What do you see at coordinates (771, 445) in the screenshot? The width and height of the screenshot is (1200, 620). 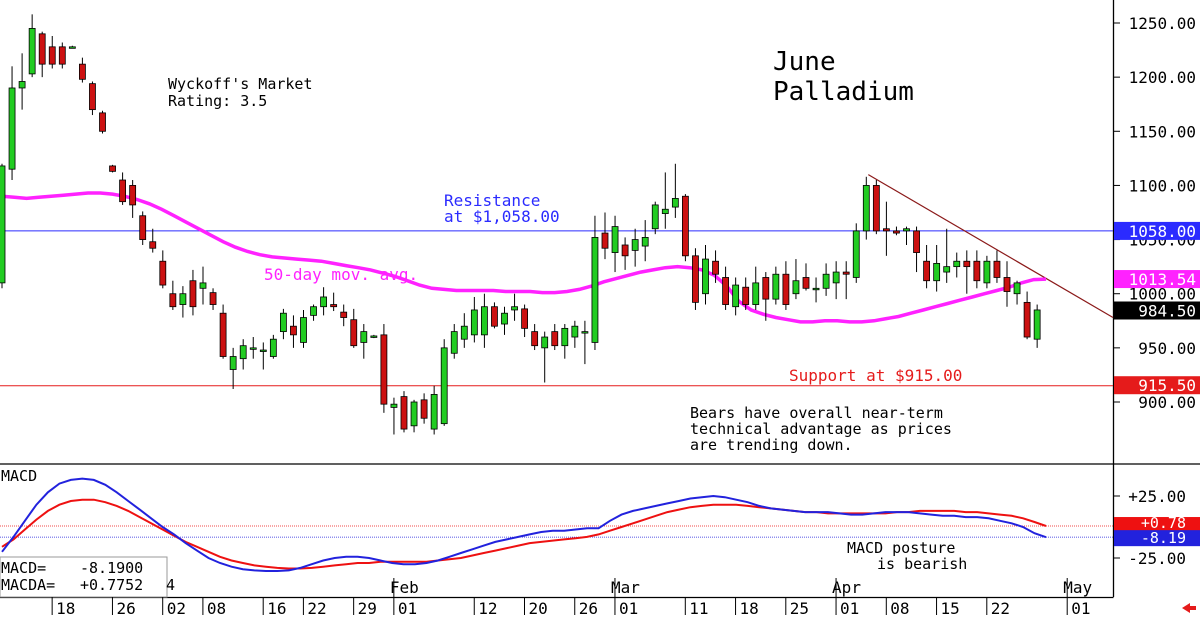 I see `note-line3: are trending down.` at bounding box center [771, 445].